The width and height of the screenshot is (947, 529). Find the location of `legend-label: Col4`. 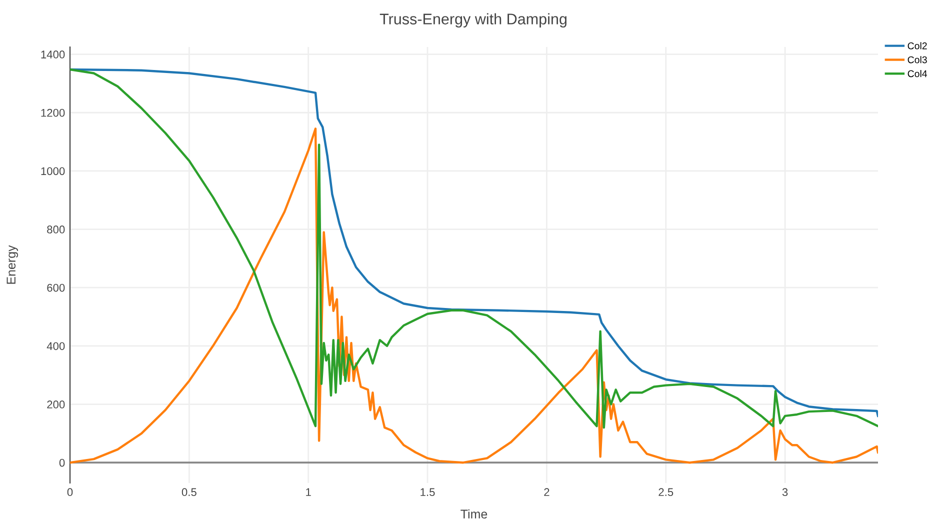

legend-label: Col4 is located at coordinates (918, 74).